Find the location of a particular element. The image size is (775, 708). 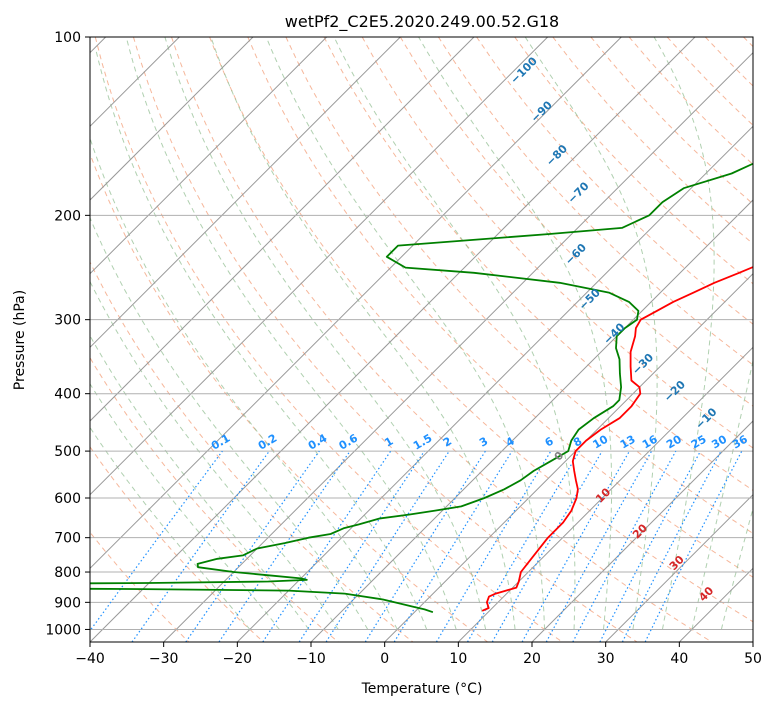

mixing-ratio-label: 3 is located at coordinates (483, 442).